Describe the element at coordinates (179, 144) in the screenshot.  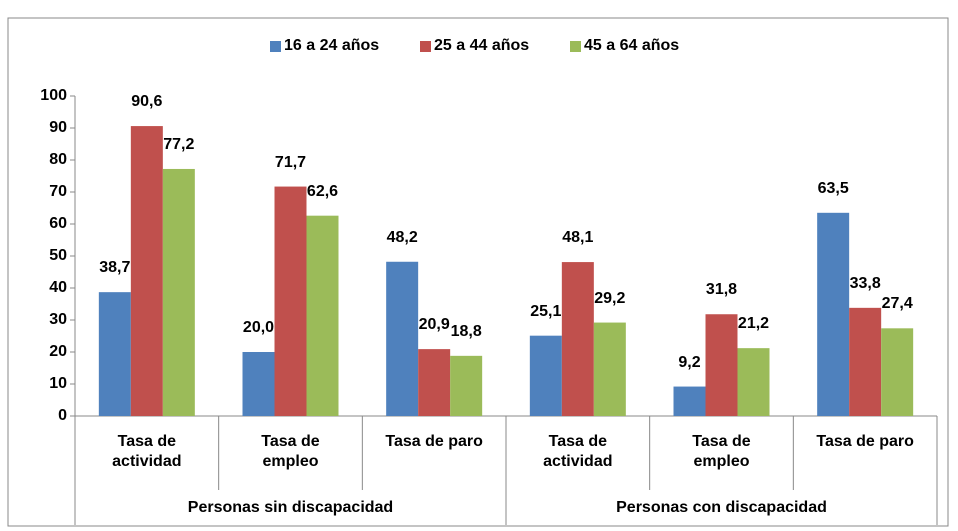
I see `data-label: 77,2` at that location.